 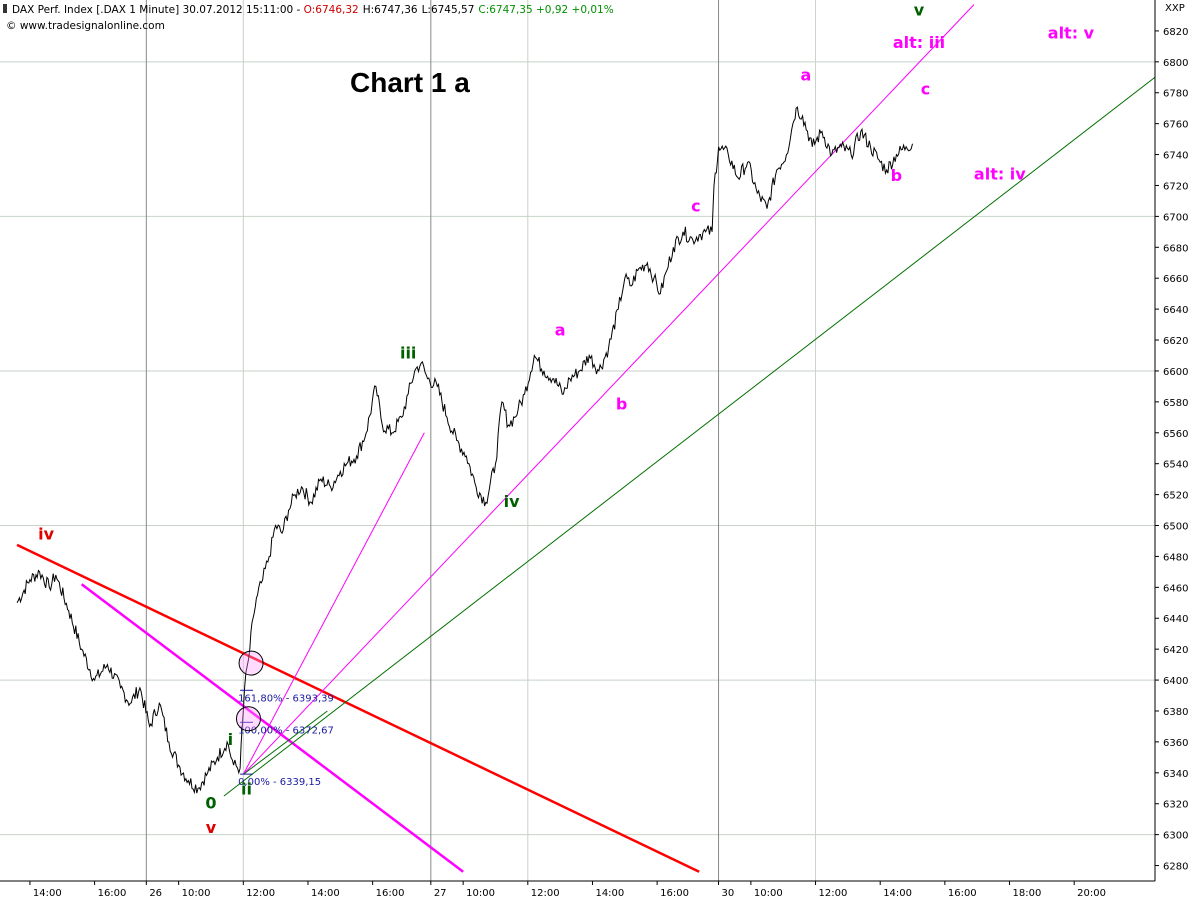 What do you see at coordinates (1175, 63) in the screenshot?
I see `y-tick-label: 6800` at bounding box center [1175, 63].